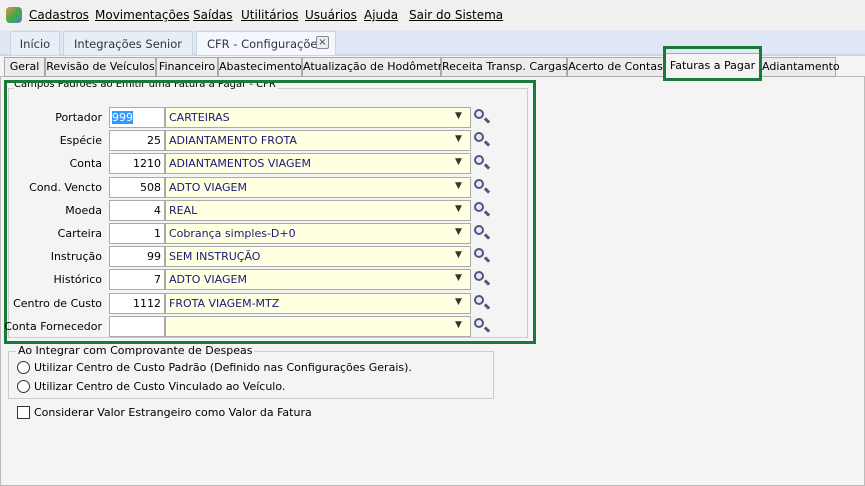 The height and width of the screenshot is (486, 865). Describe the element at coordinates (100, 67) in the screenshot. I see `subtab: Revisão de Veículos` at that location.